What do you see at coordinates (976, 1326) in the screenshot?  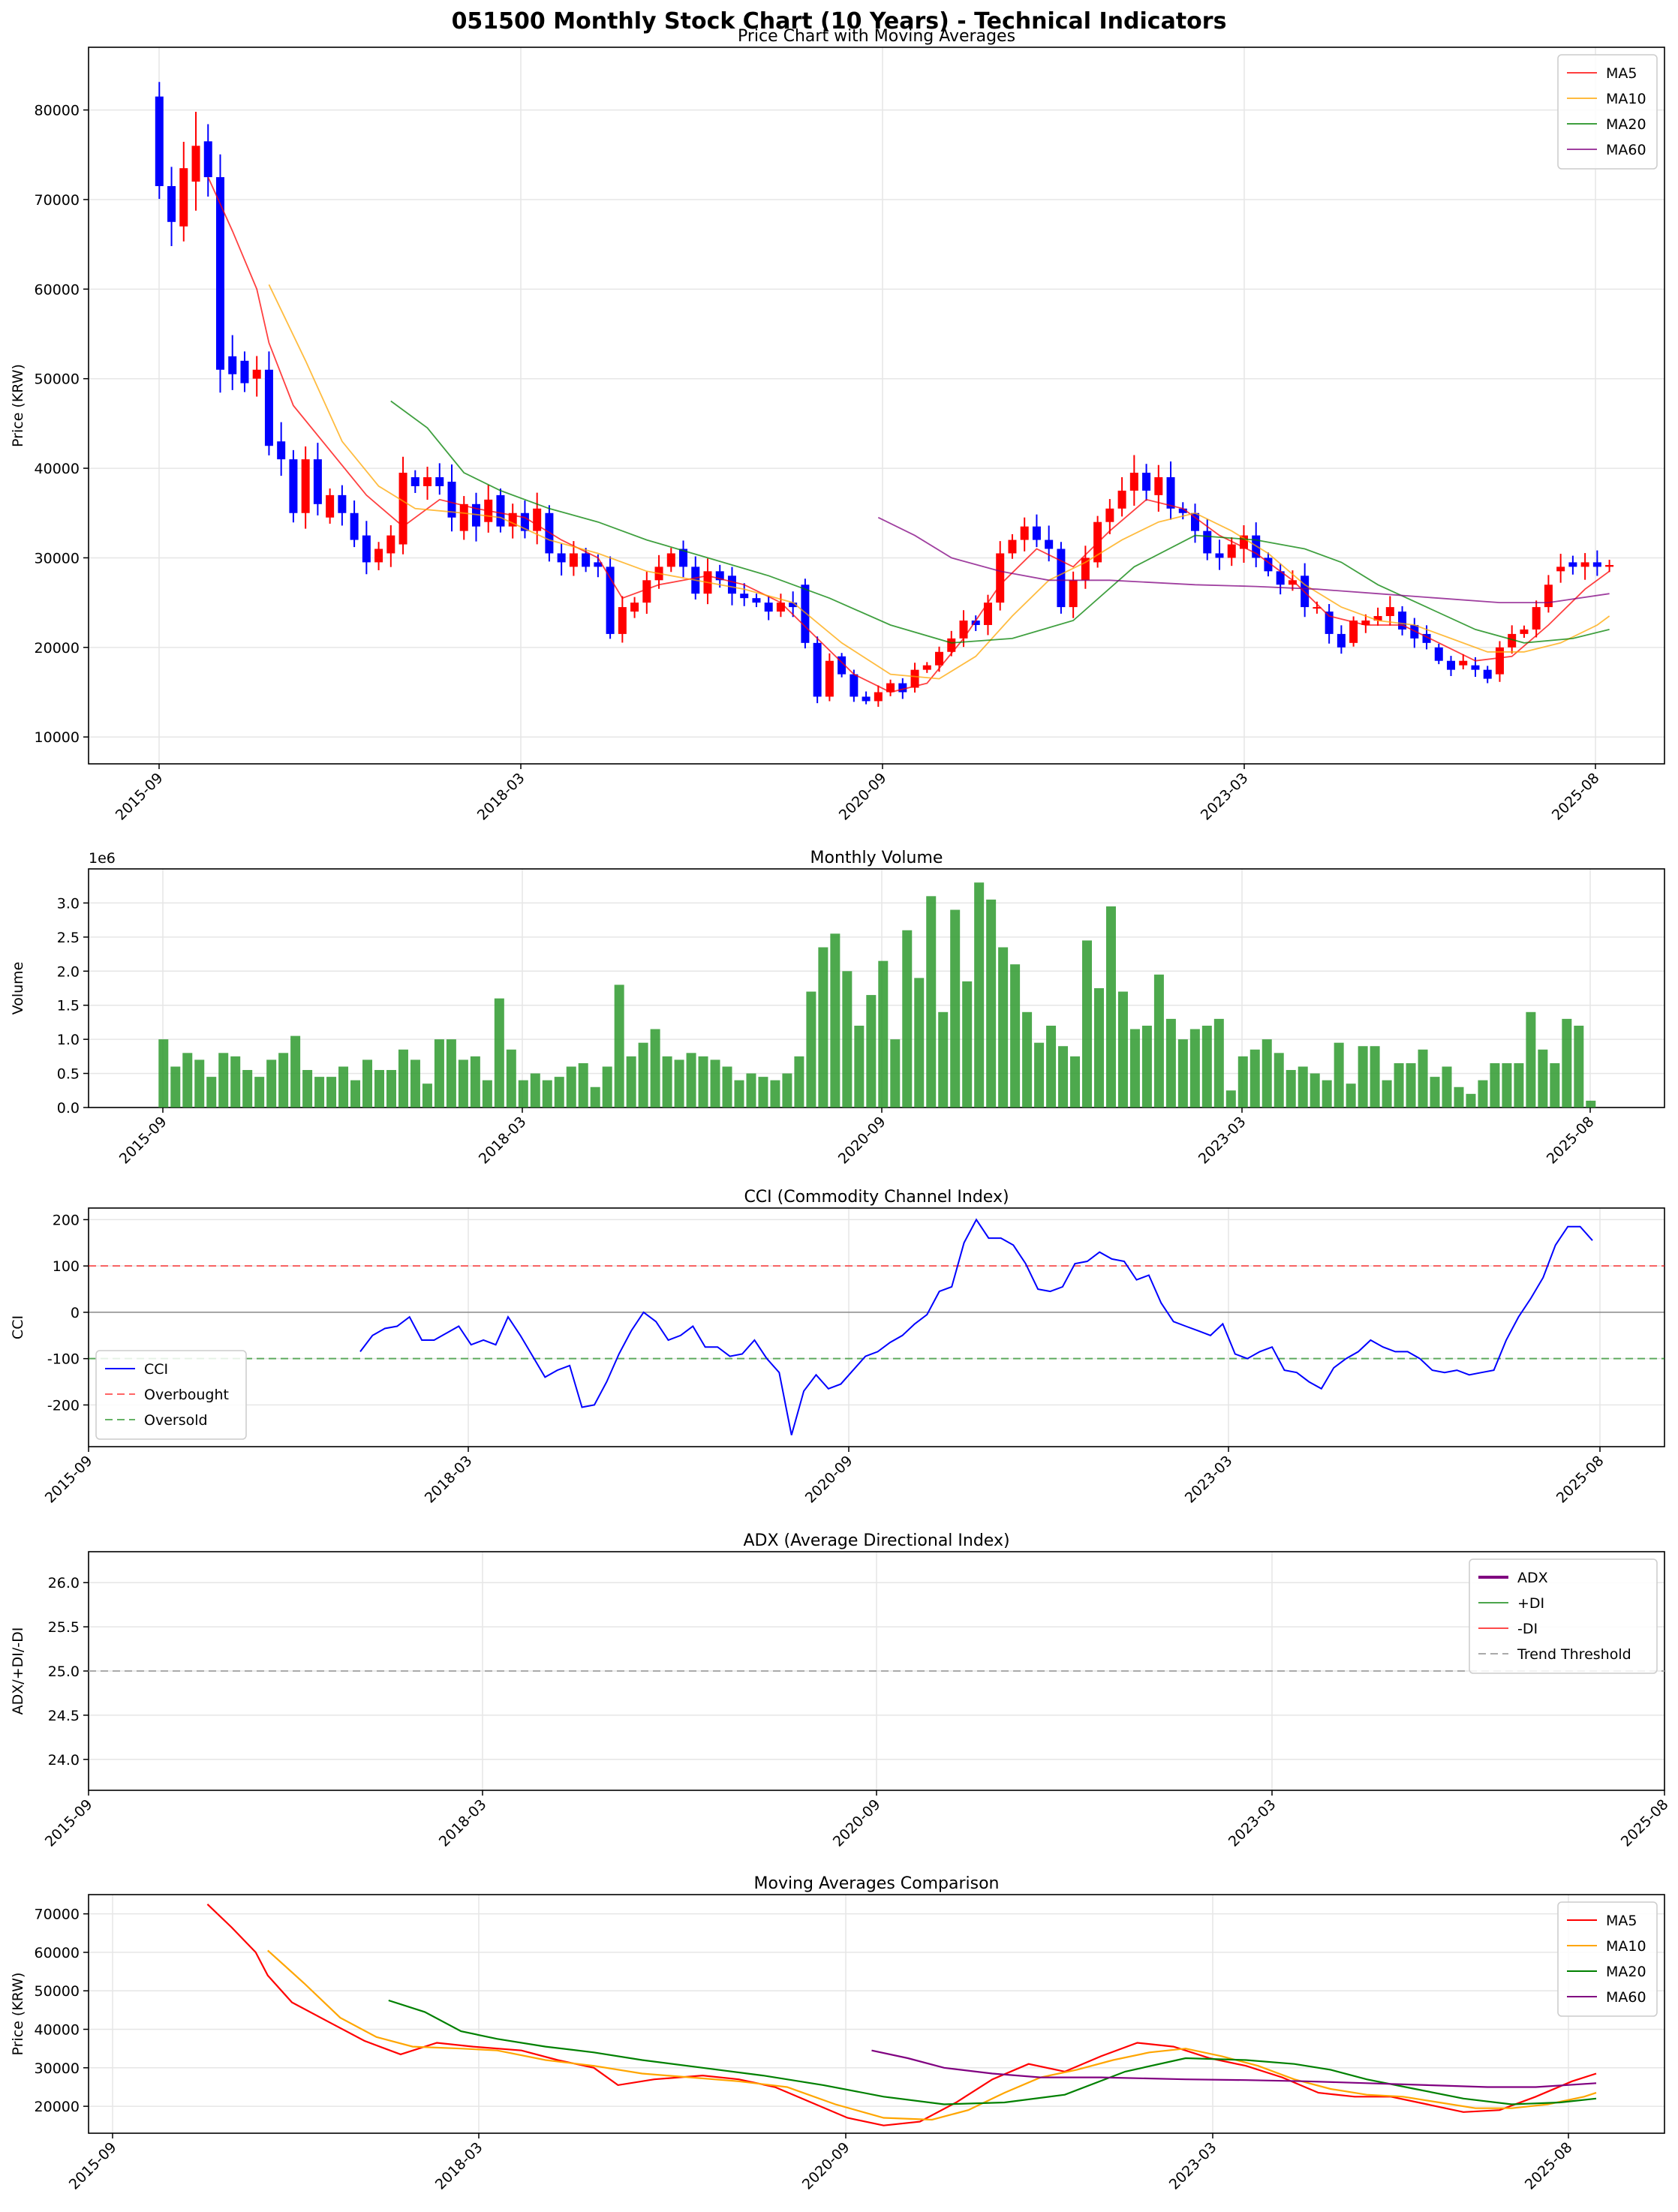 I see `cci-line` at bounding box center [976, 1326].